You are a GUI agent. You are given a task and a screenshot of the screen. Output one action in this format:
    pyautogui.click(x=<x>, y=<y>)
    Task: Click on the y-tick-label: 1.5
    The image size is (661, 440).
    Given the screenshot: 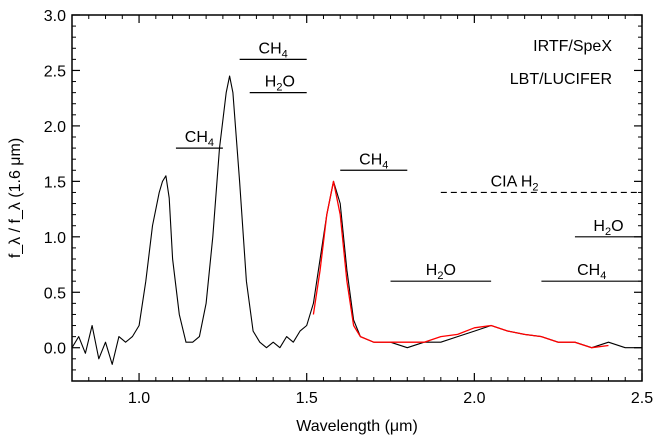 What is the action you would take?
    pyautogui.click(x=55, y=182)
    